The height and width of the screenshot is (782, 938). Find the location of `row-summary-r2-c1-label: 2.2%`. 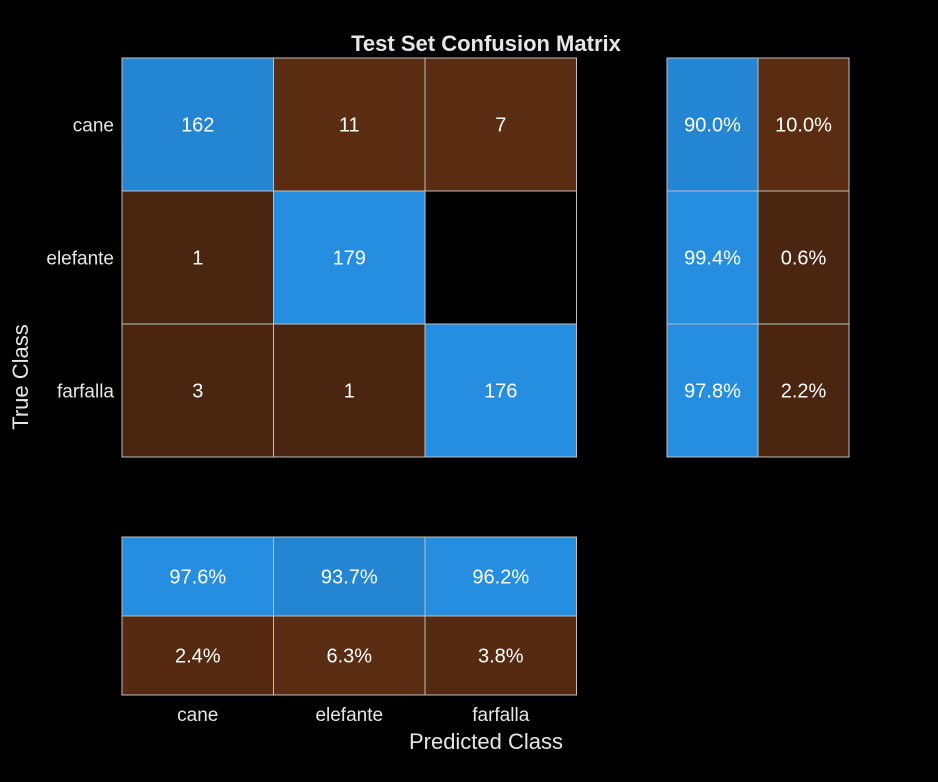

row-summary-r2-c1-label: 2.2% is located at coordinates (804, 392).